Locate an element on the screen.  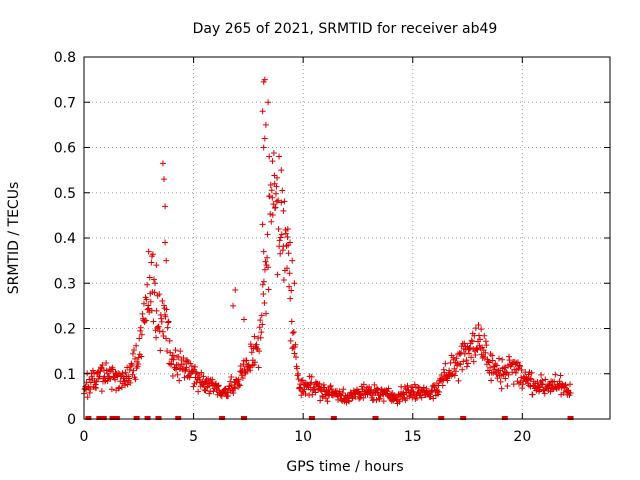
y-tick-label: 0.6 is located at coordinates (65, 149).